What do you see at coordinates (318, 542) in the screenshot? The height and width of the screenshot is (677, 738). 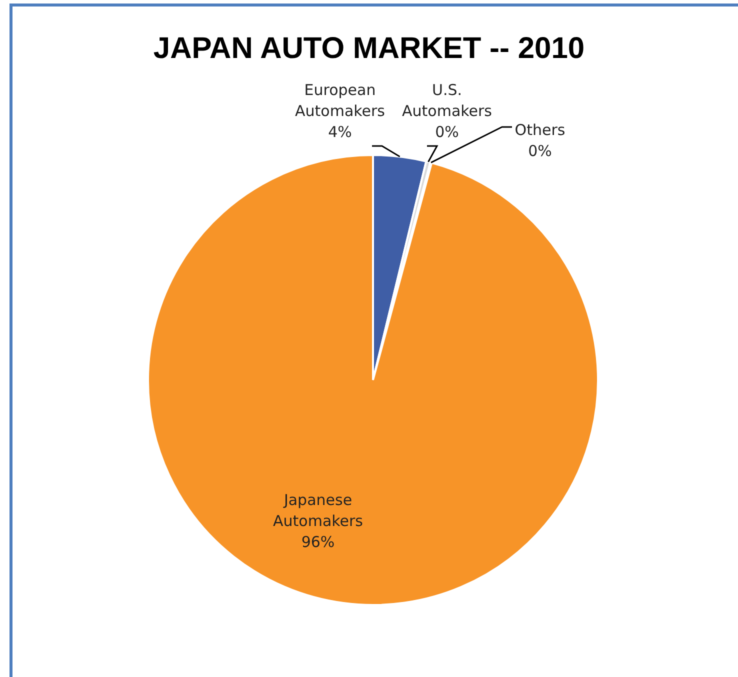 I see `data-label: 96%` at bounding box center [318, 542].